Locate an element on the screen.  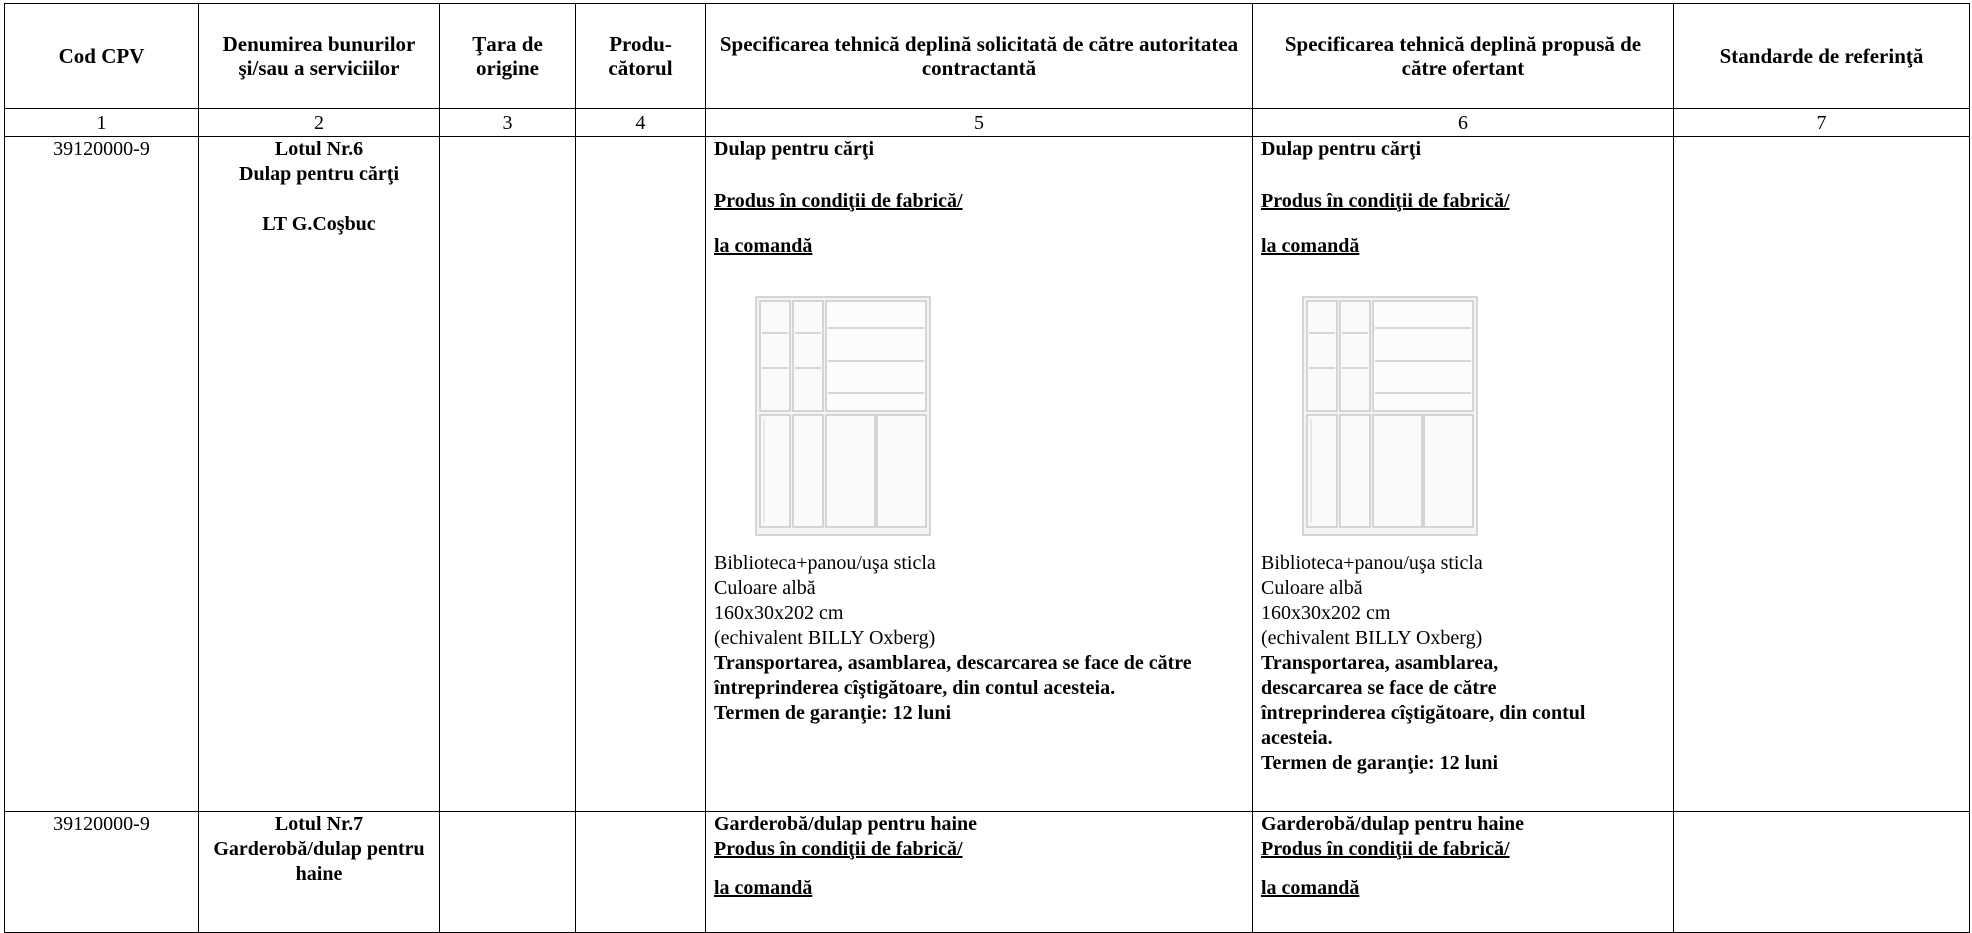
name-cell: Lotul Nr.7 Garderobă/dulap pentru haine is located at coordinates (319, 872).